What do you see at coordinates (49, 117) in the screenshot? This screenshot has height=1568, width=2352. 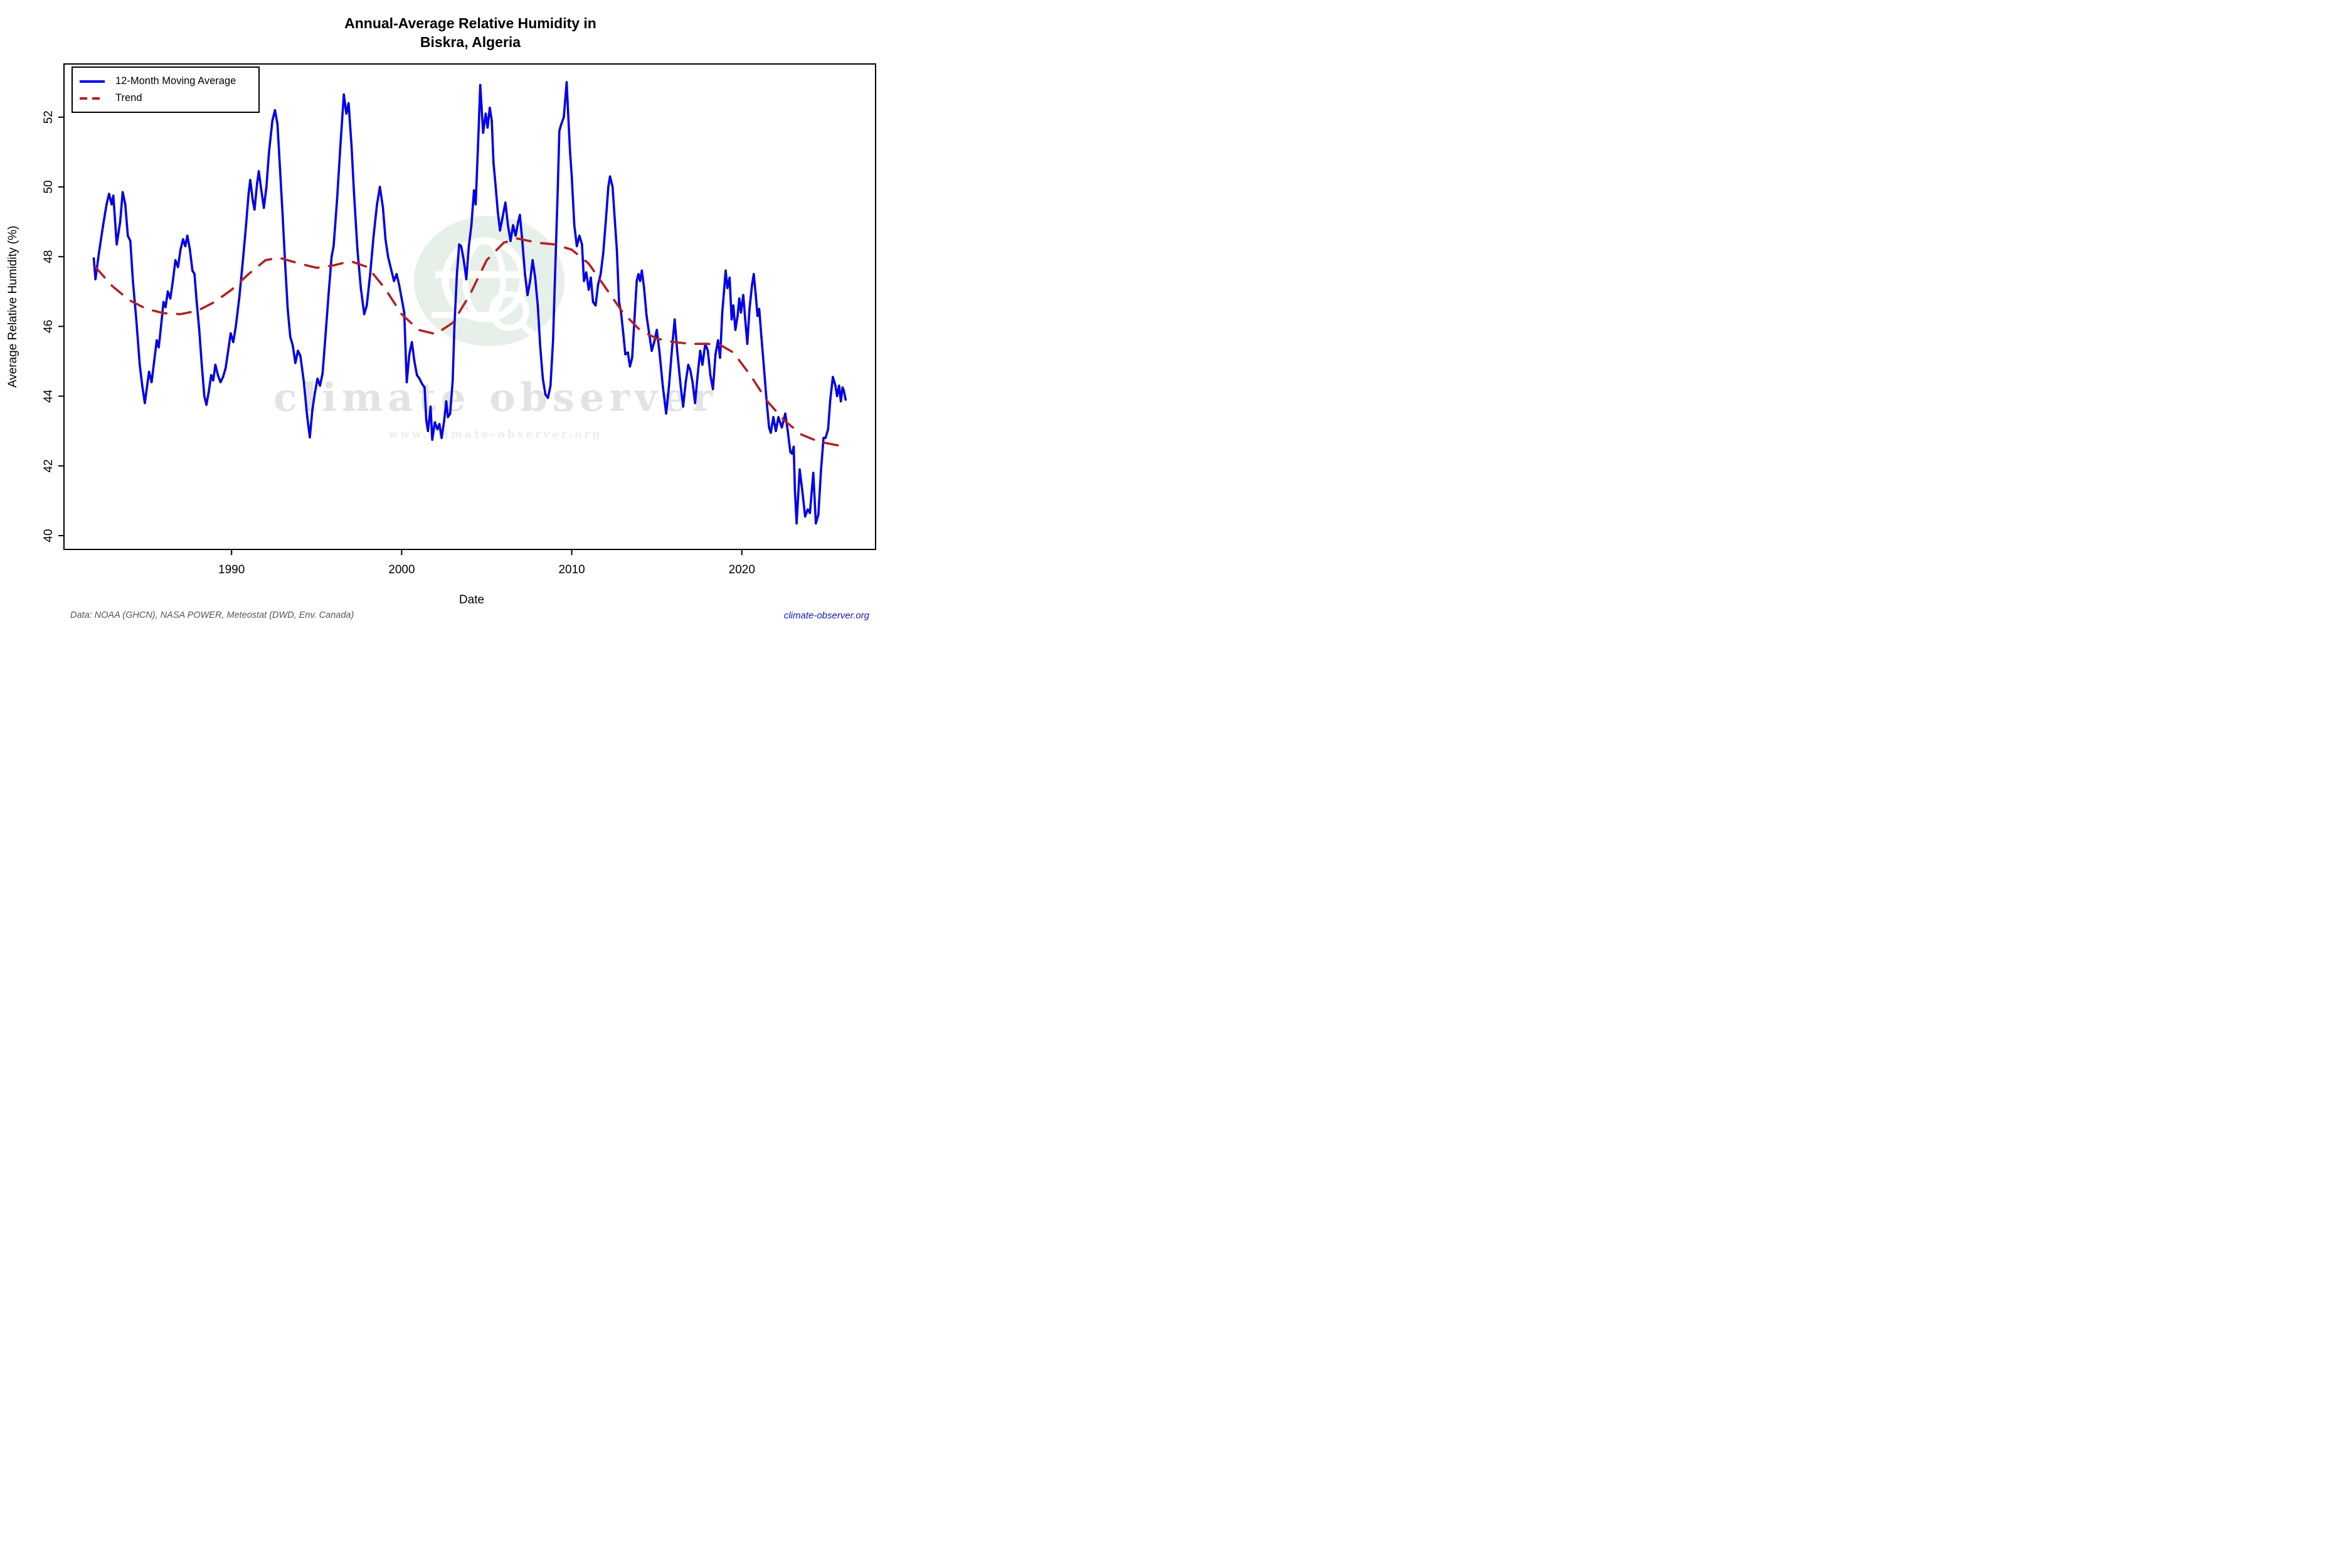 I see `y-tick-label: 52` at bounding box center [49, 117].